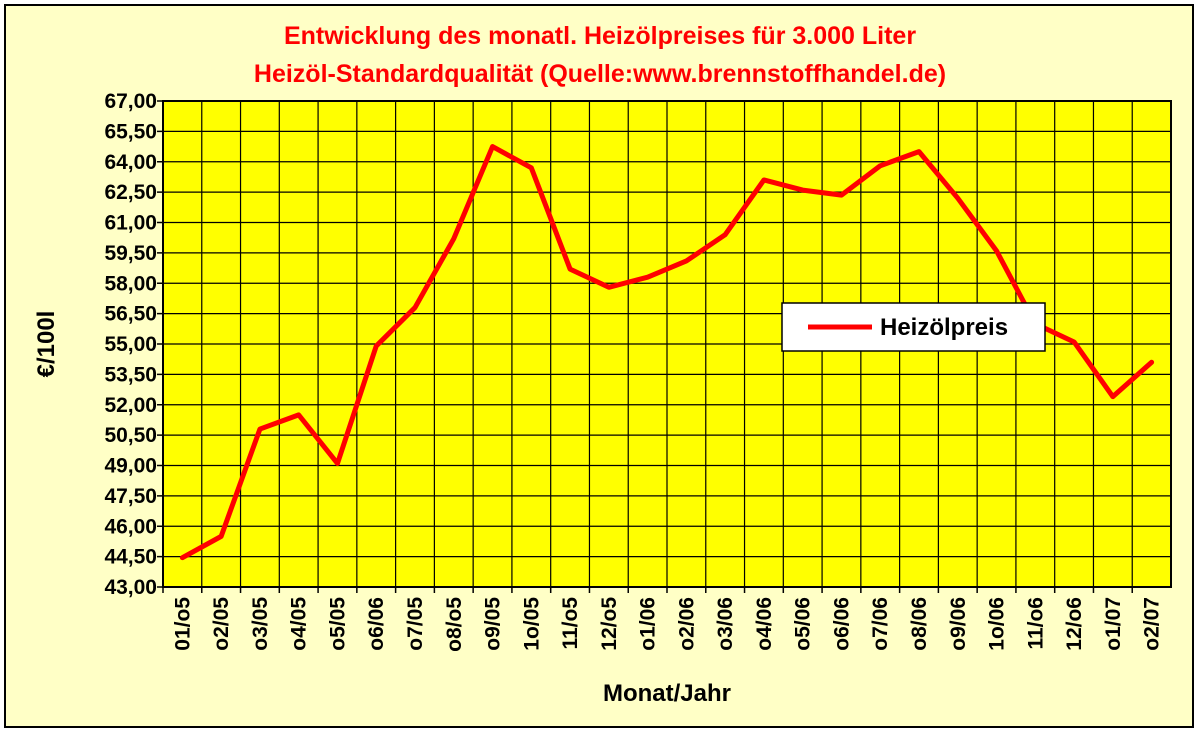  What do you see at coordinates (337, 624) in the screenshot?
I see `x-tick-label: o5/05` at bounding box center [337, 624].